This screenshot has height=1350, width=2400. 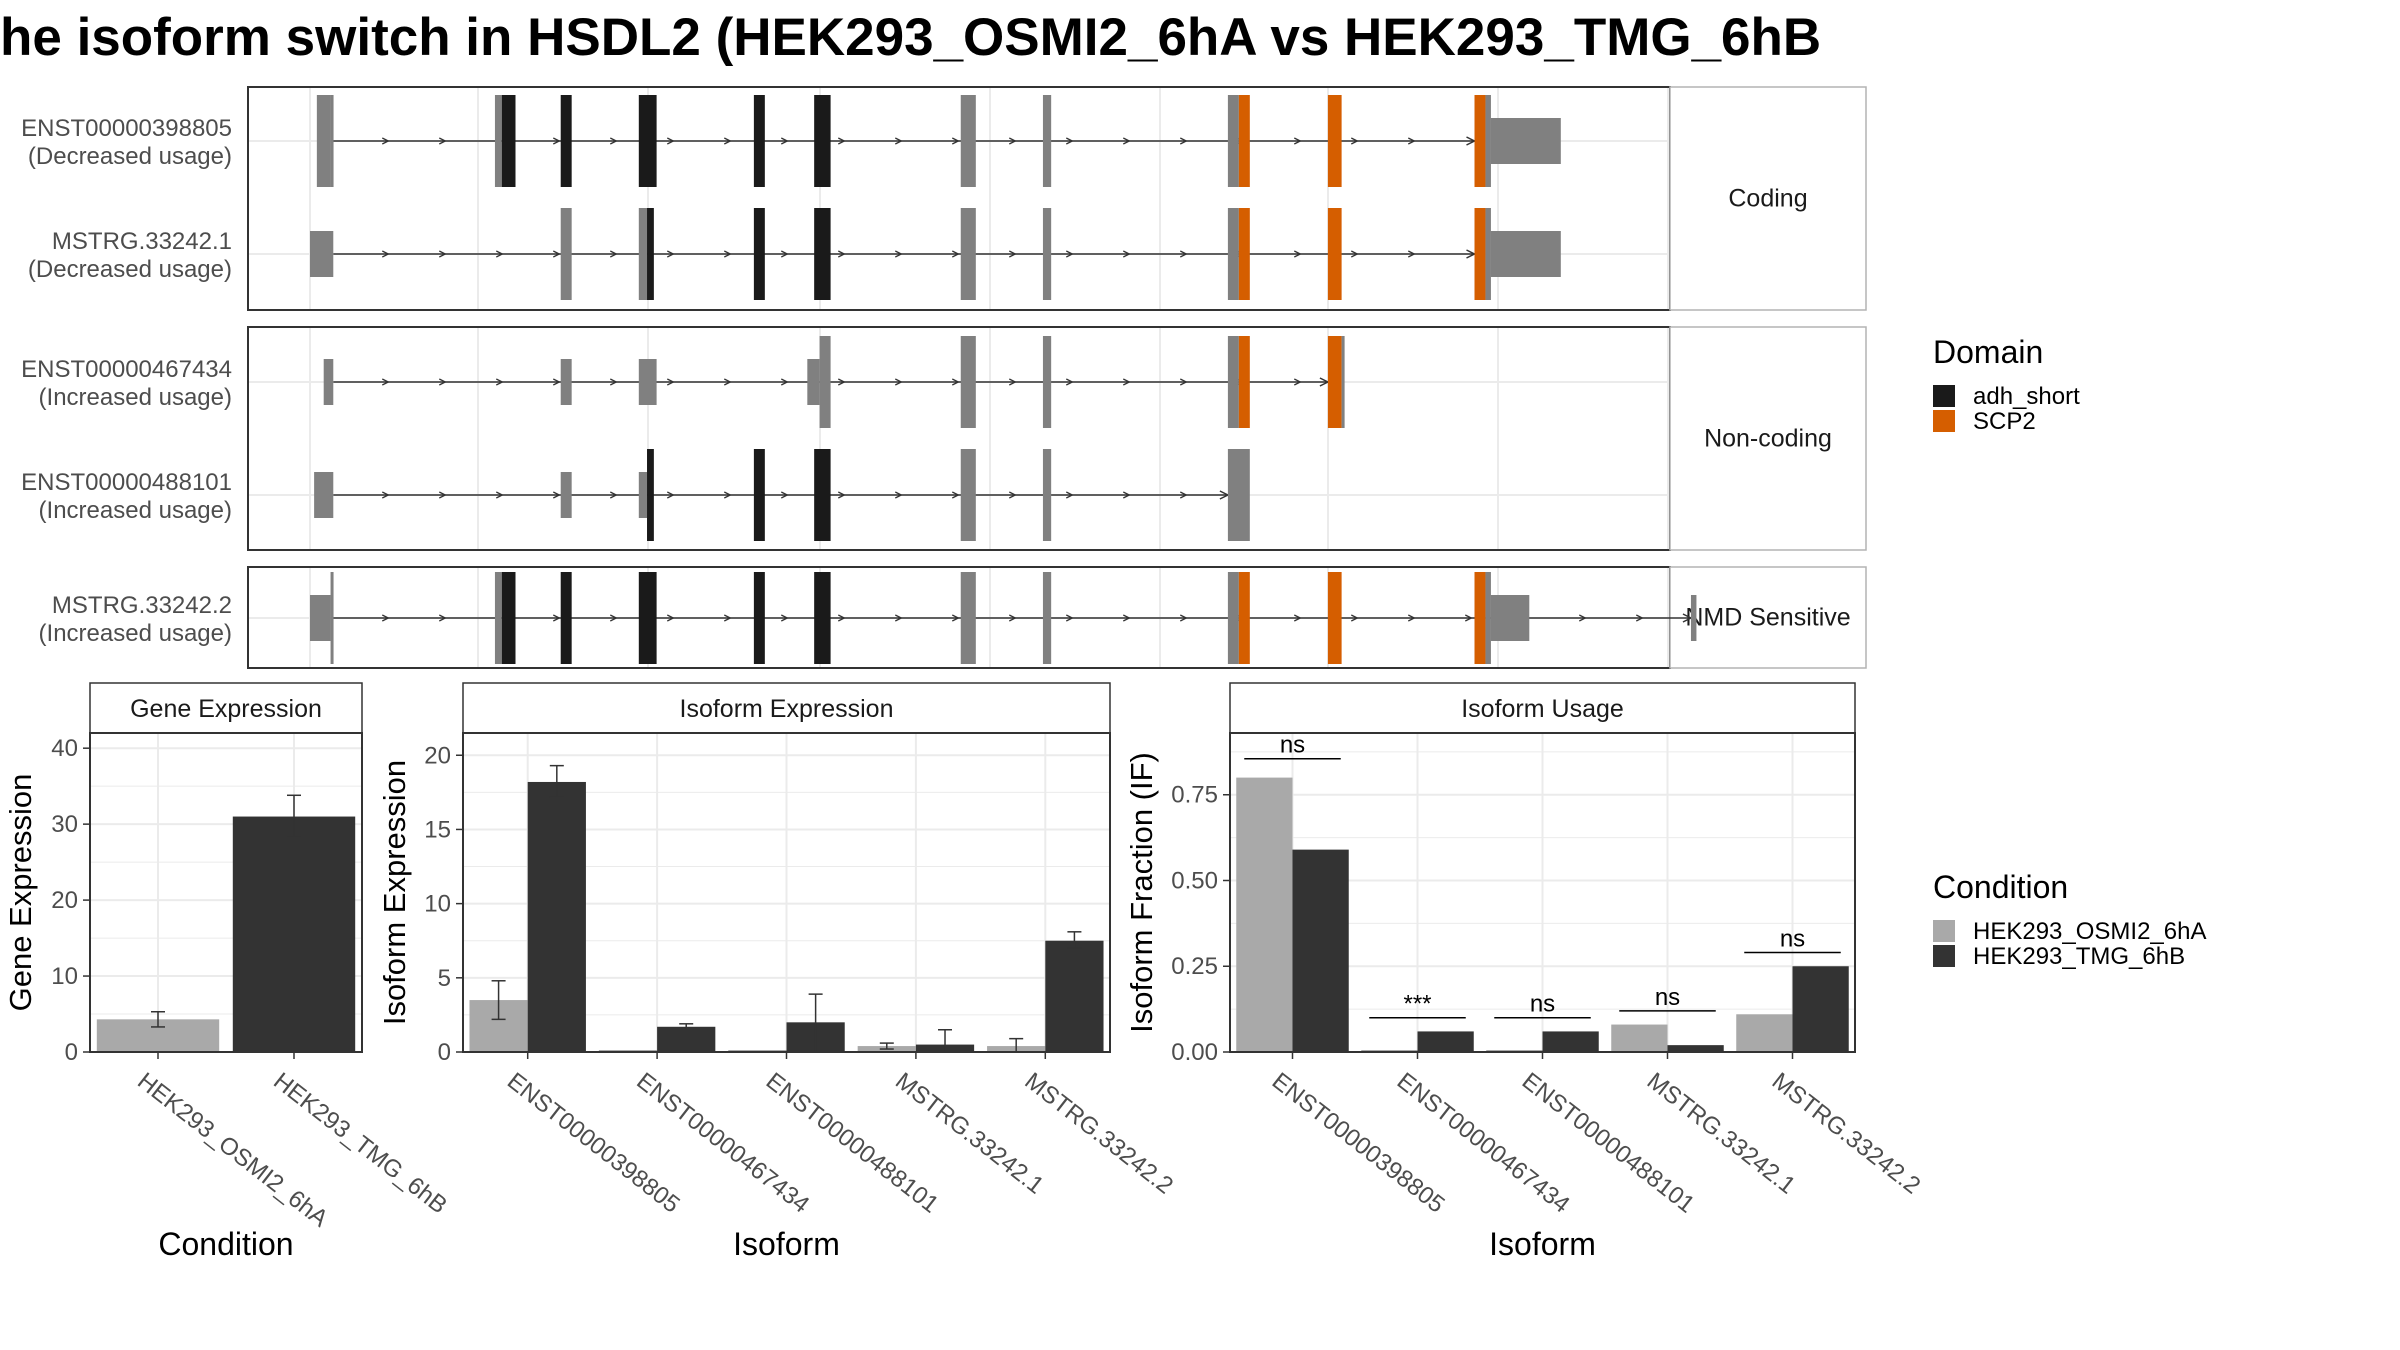 I want to click on significance-label: ns, so click(x=1542, y=1004).